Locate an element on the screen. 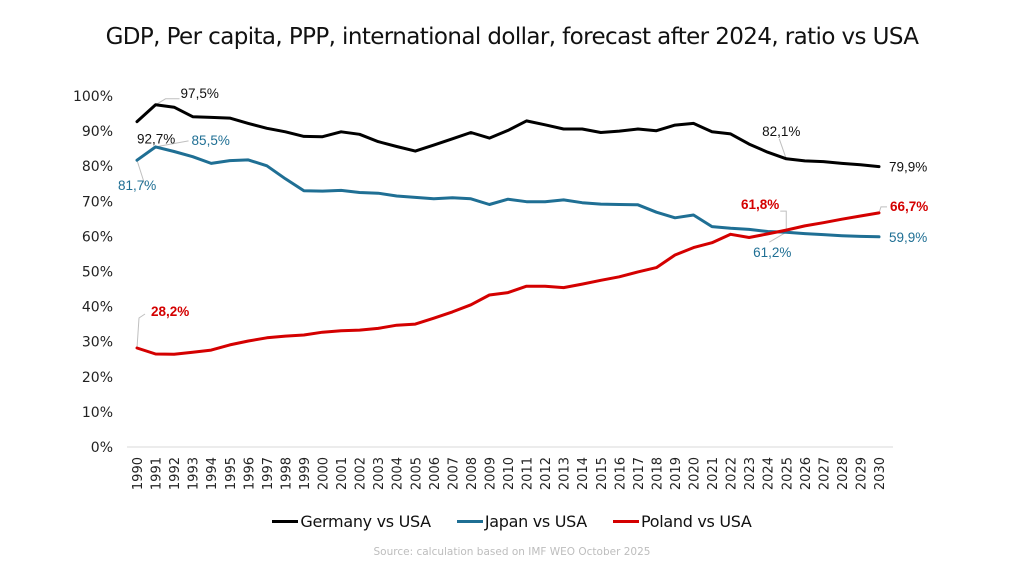  data-label: 61,2% is located at coordinates (772, 252).